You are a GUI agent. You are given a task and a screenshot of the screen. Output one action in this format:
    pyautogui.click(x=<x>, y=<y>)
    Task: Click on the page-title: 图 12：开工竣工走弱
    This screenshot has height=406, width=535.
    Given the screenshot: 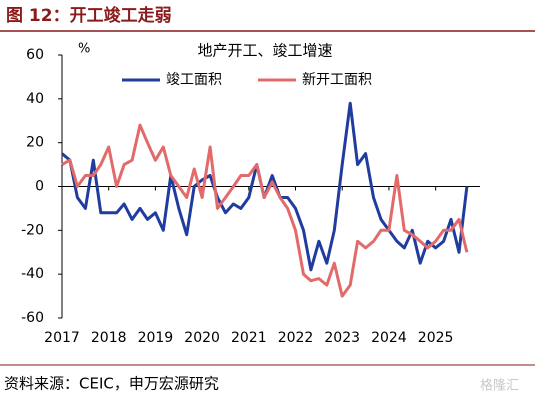 What is the action you would take?
    pyautogui.click(x=89, y=15)
    